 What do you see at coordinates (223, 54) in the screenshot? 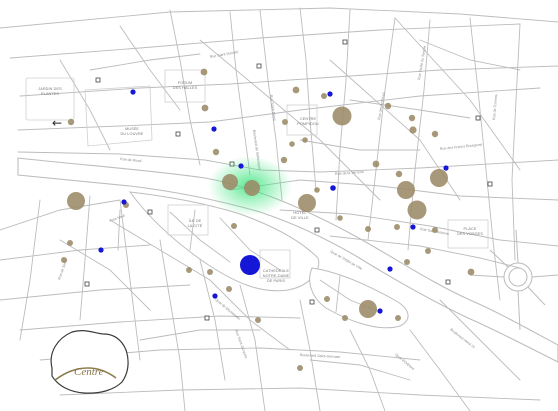
I see `street-label: Rue Saint-Honoré` at bounding box center [223, 54].